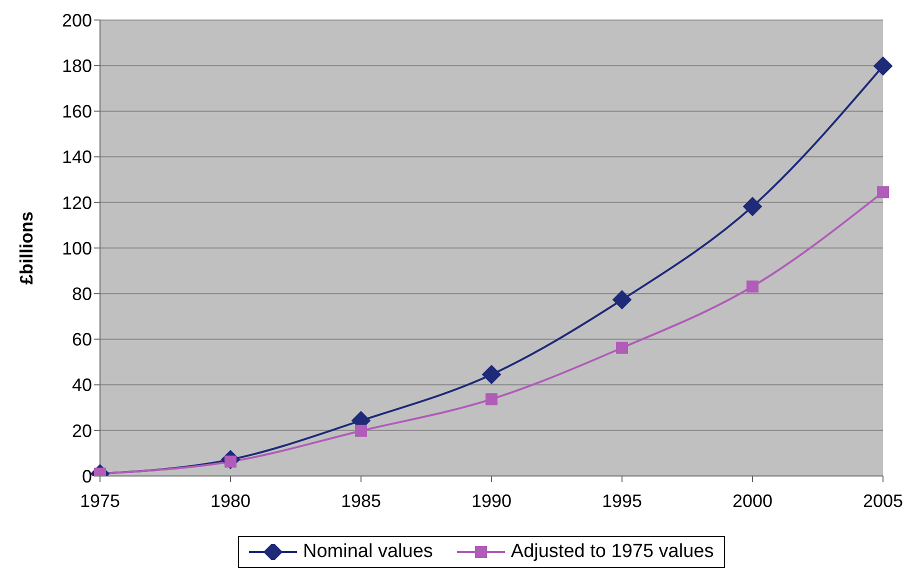 This screenshot has height=583, width=907. Describe the element at coordinates (77, 248) in the screenshot. I see `y-tick-label: 100` at that location.